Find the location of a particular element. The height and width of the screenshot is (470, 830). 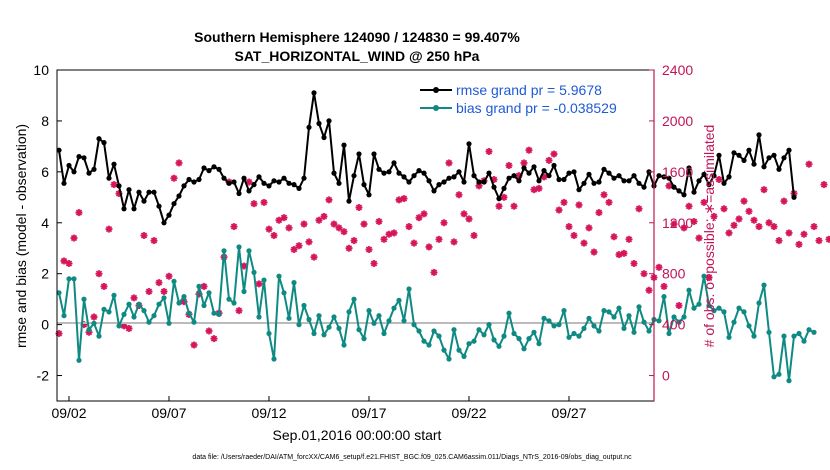

chart-subtitle: SAT_HORIZONTAL_WIND @ 250 hPa is located at coordinates (357, 56).